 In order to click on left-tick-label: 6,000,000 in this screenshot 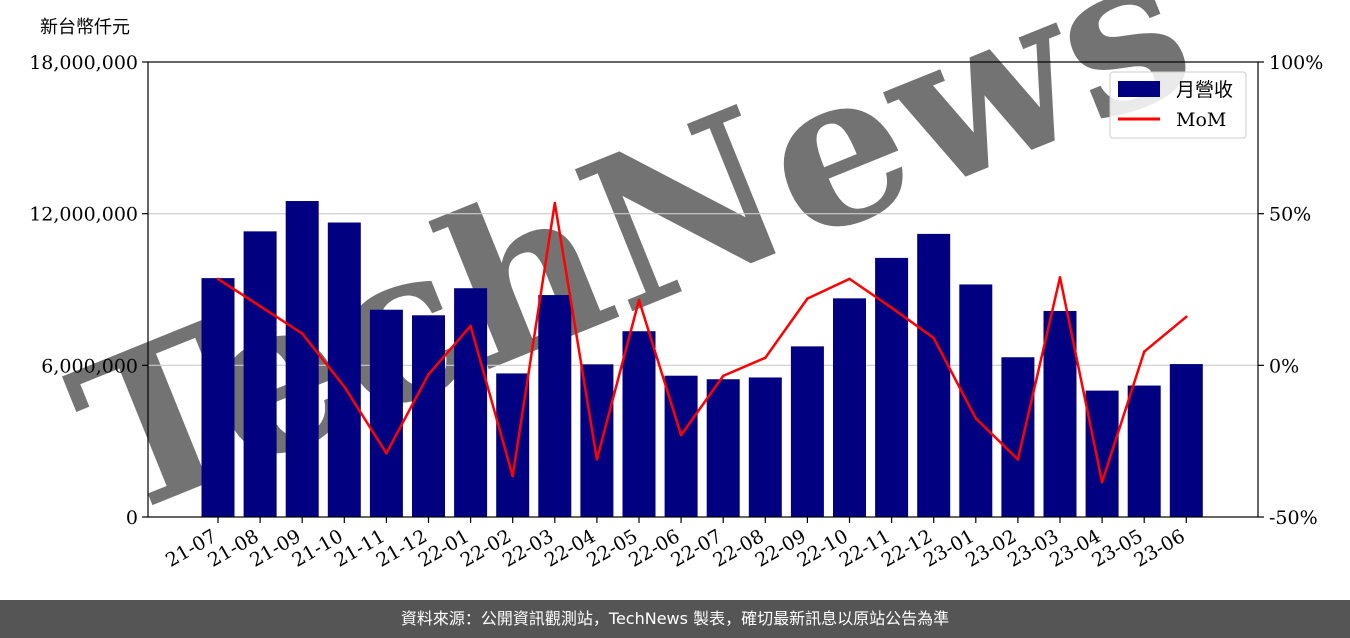, I will do `click(89, 366)`.